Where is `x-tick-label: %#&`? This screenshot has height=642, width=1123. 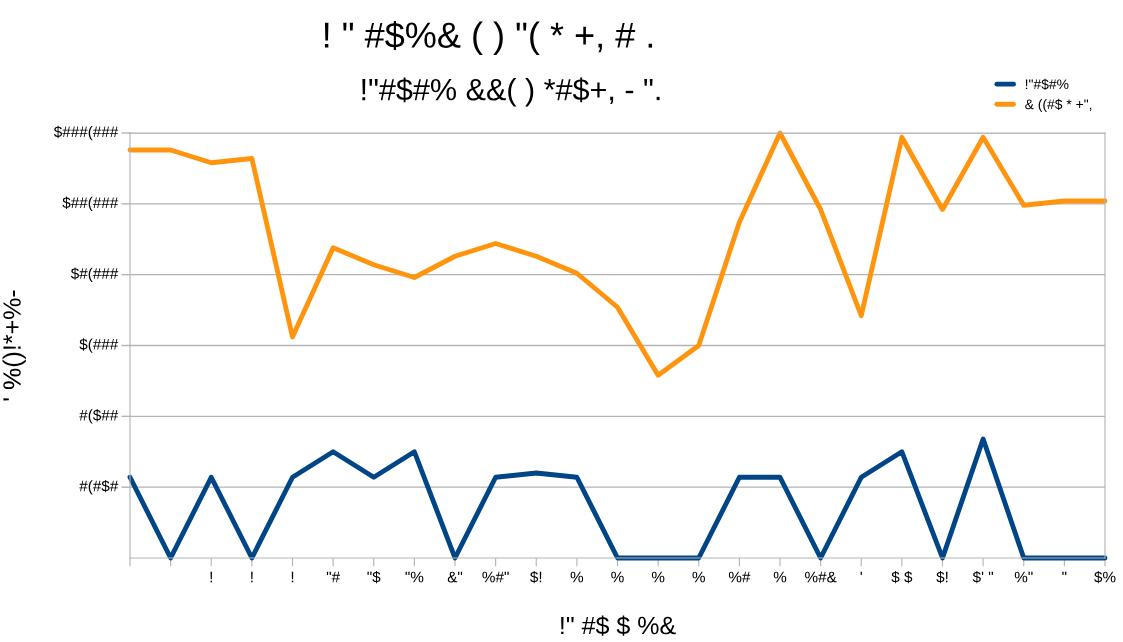
x-tick-label: %#& is located at coordinates (821, 577).